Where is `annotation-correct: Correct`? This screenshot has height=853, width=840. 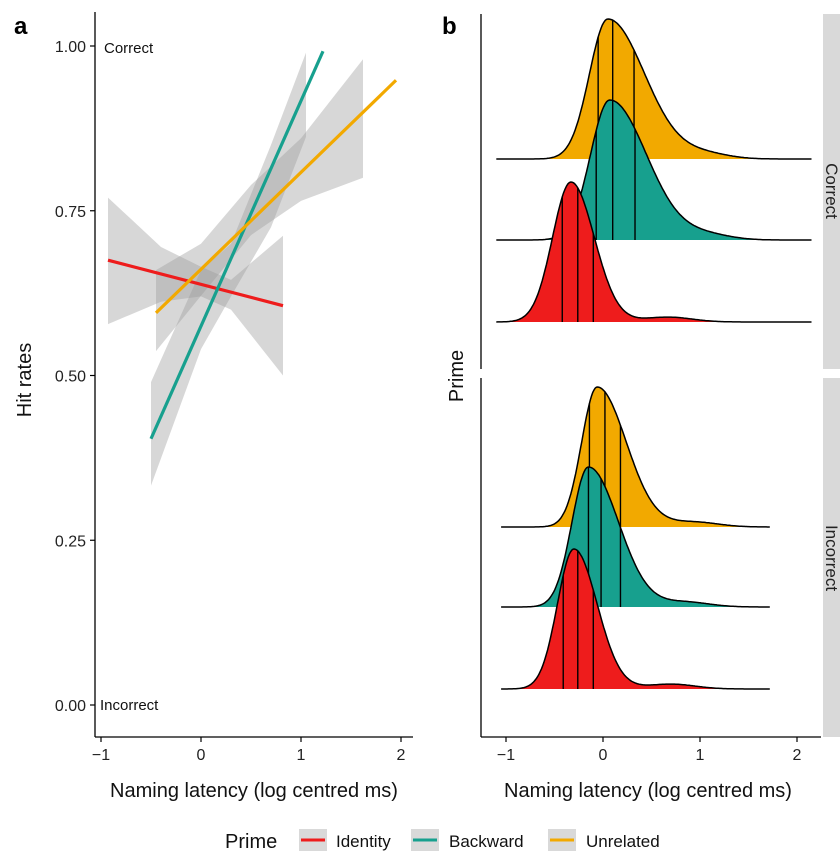 annotation-correct: Correct is located at coordinates (129, 48).